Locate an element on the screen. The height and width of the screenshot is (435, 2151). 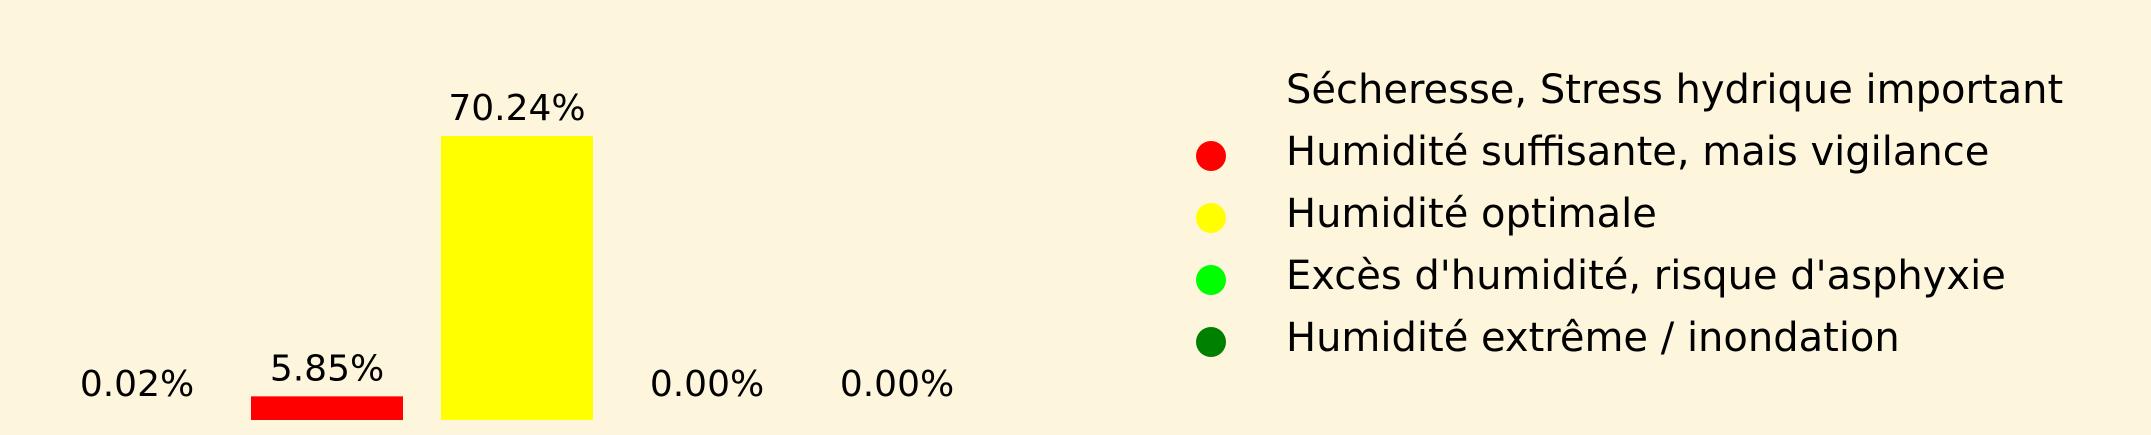
bar-value-label-3: 70.24% is located at coordinates (516, 108).